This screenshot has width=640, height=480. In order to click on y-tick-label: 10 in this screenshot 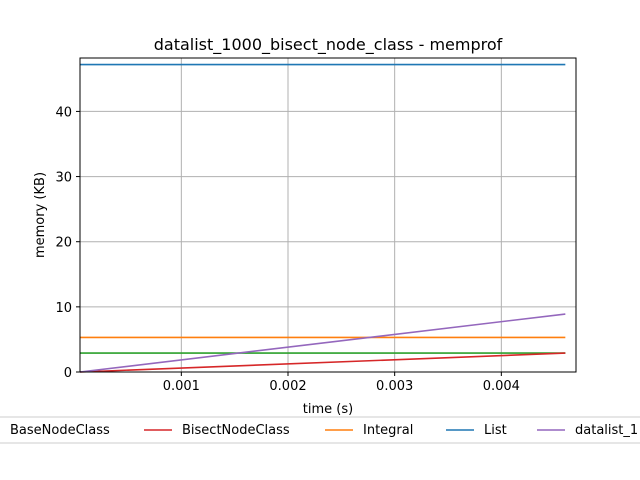, I will do `click(63, 308)`.